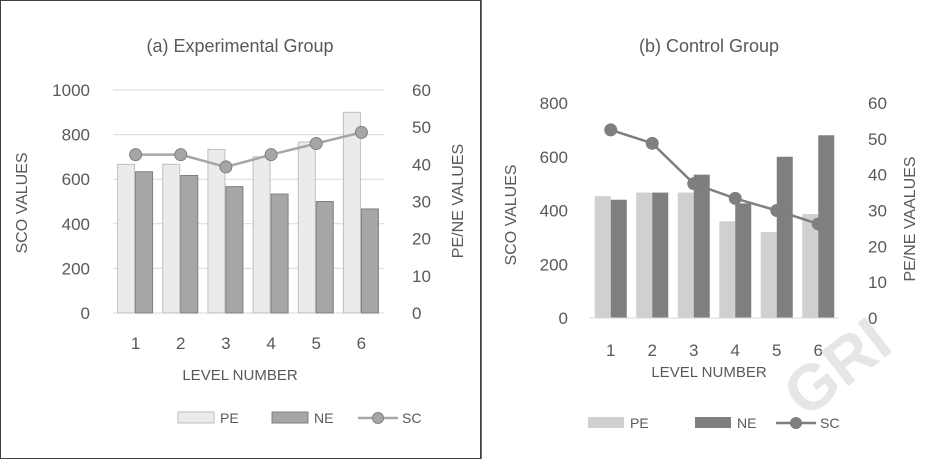 The width and height of the screenshot is (933, 464). I want to click on chart-a-y-tick-label: 200, so click(76, 268).